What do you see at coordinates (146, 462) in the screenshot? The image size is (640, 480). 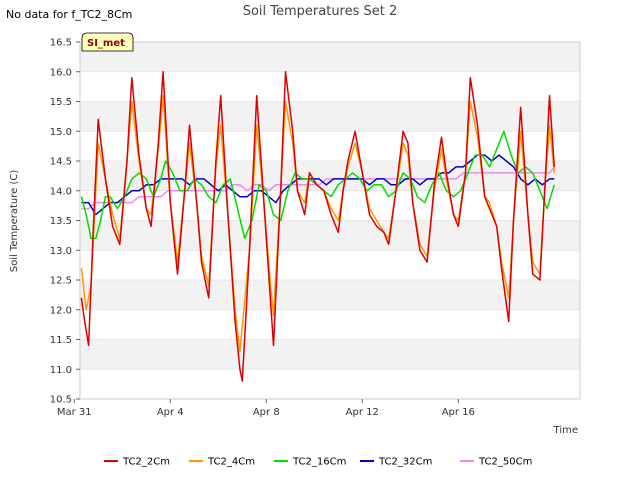 I see `legend-label: TC2_2Cm` at bounding box center [146, 462].